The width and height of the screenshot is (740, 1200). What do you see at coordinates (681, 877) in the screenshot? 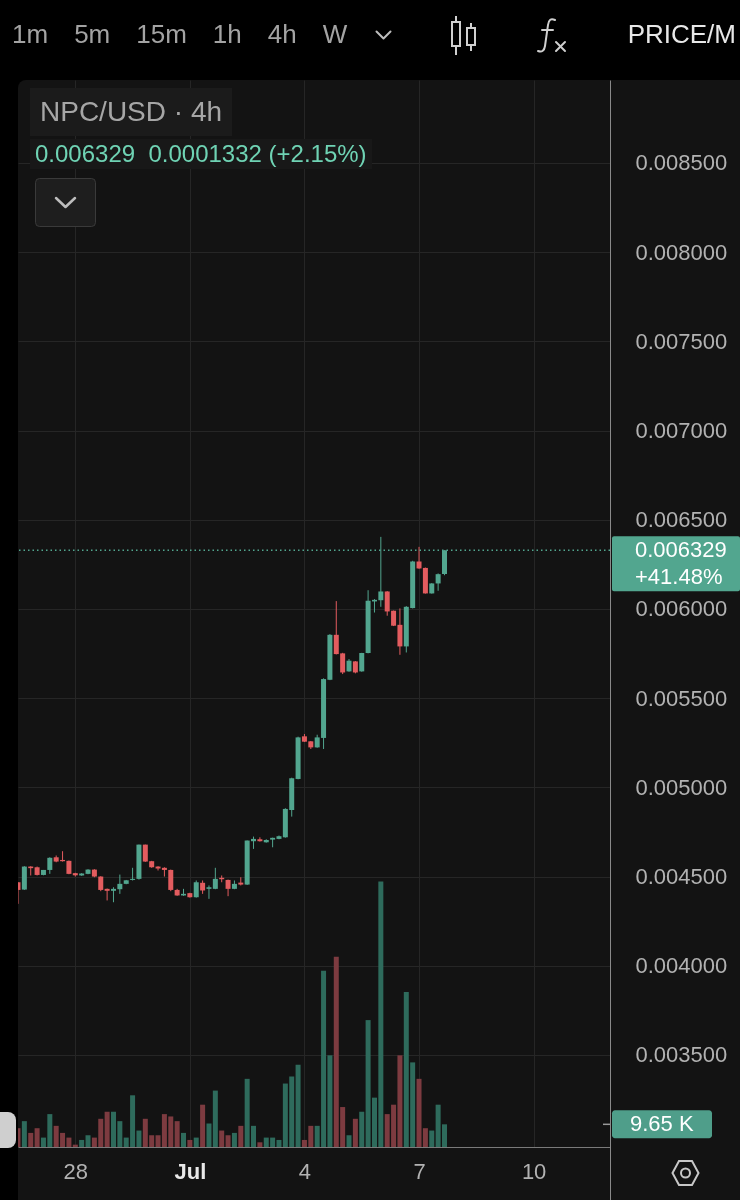
I see `y-tick-label: 0.004500` at bounding box center [681, 877].